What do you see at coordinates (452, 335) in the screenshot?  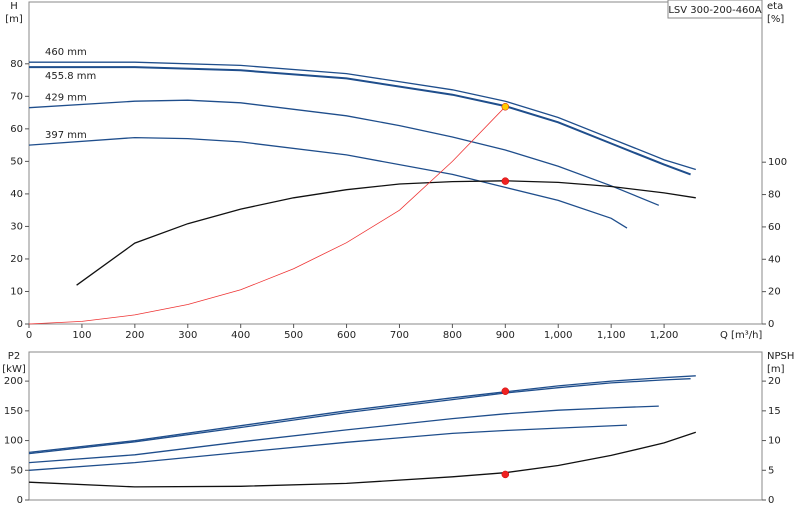 I see `x-tick-label: 800` at bounding box center [452, 335].